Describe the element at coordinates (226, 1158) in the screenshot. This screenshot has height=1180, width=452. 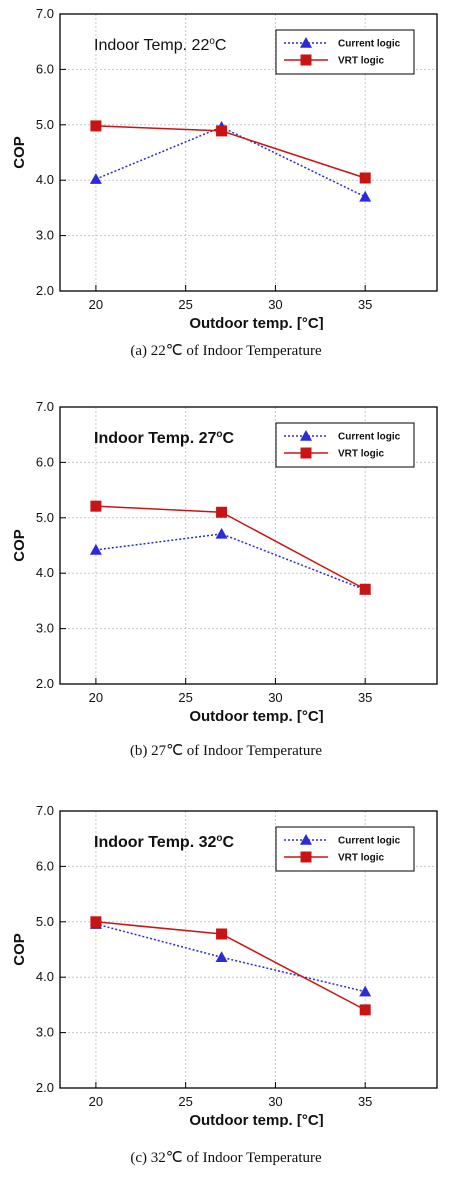
I see `caption-c: (c) 32℃ of Indoor Temperature` at that location.